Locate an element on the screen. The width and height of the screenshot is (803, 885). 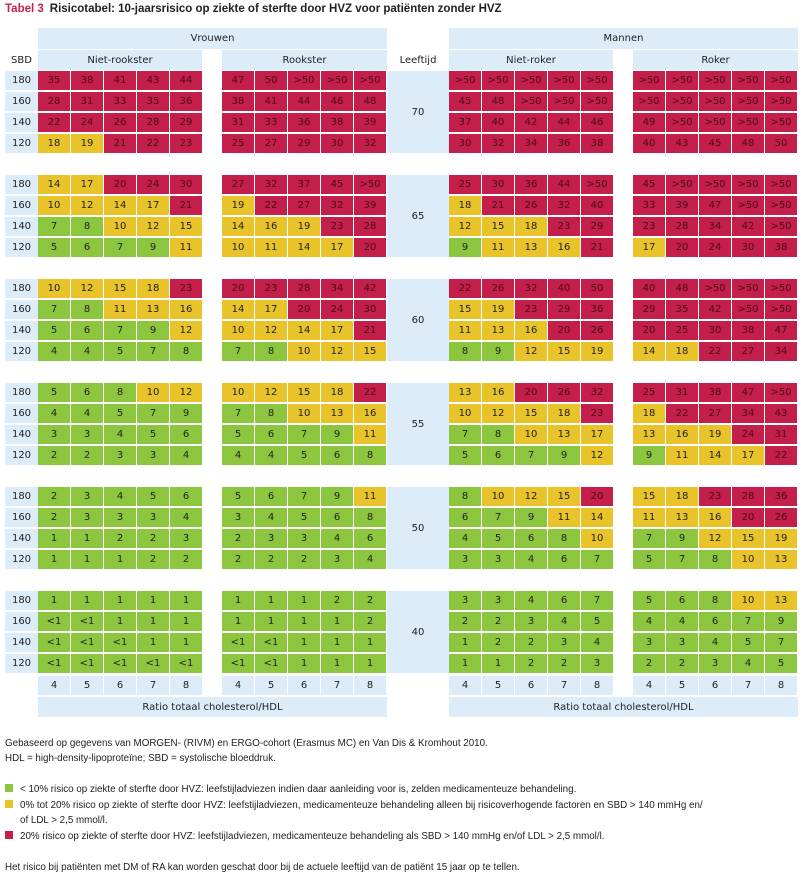
risk-cell: 40 is located at coordinates (649, 143).